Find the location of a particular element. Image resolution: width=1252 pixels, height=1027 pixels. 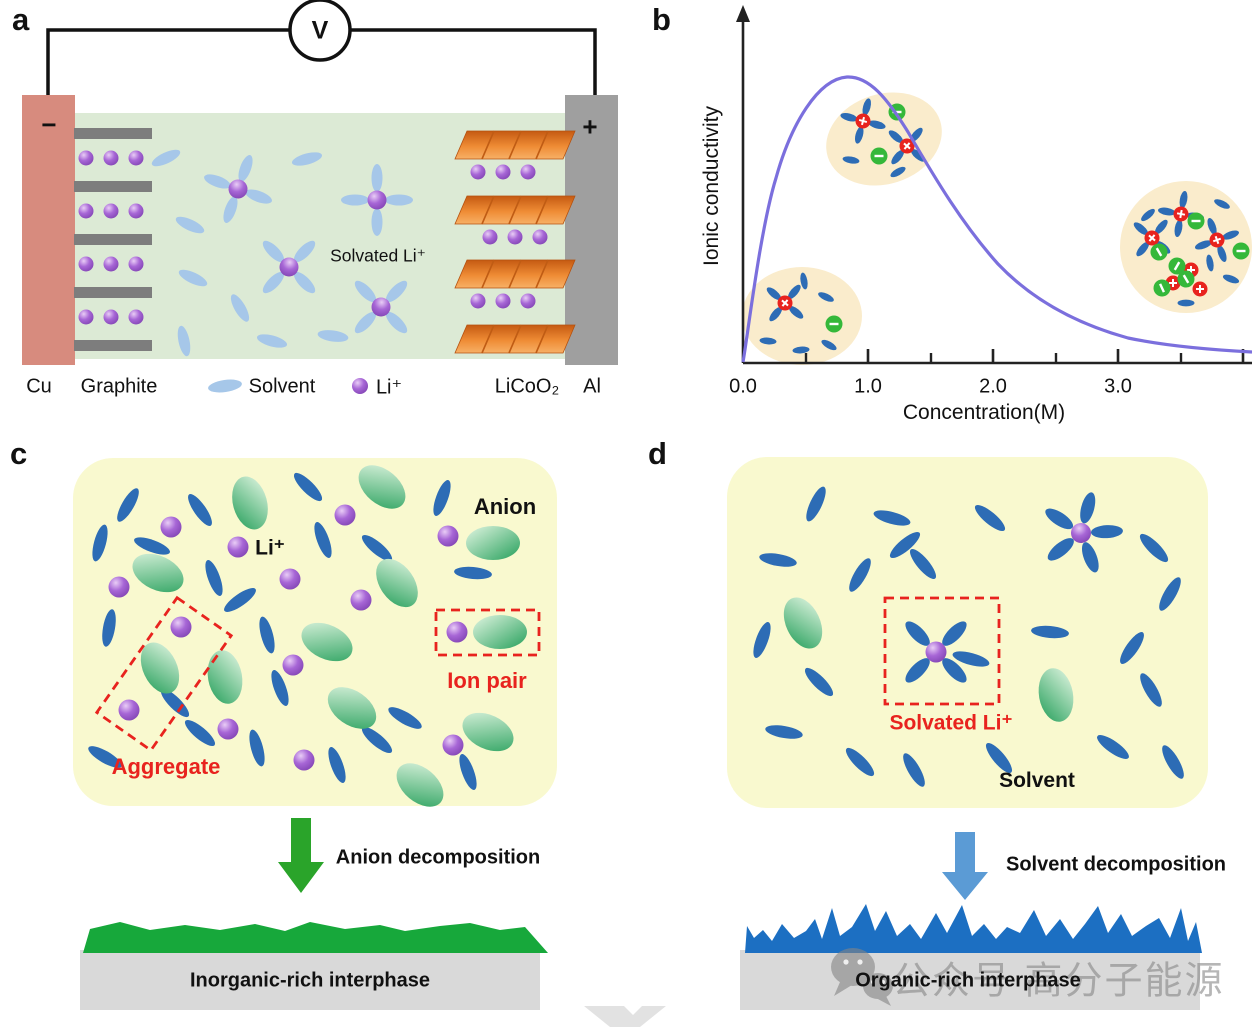

cluster-inset-concentrated is located at coordinates (1185, 247).